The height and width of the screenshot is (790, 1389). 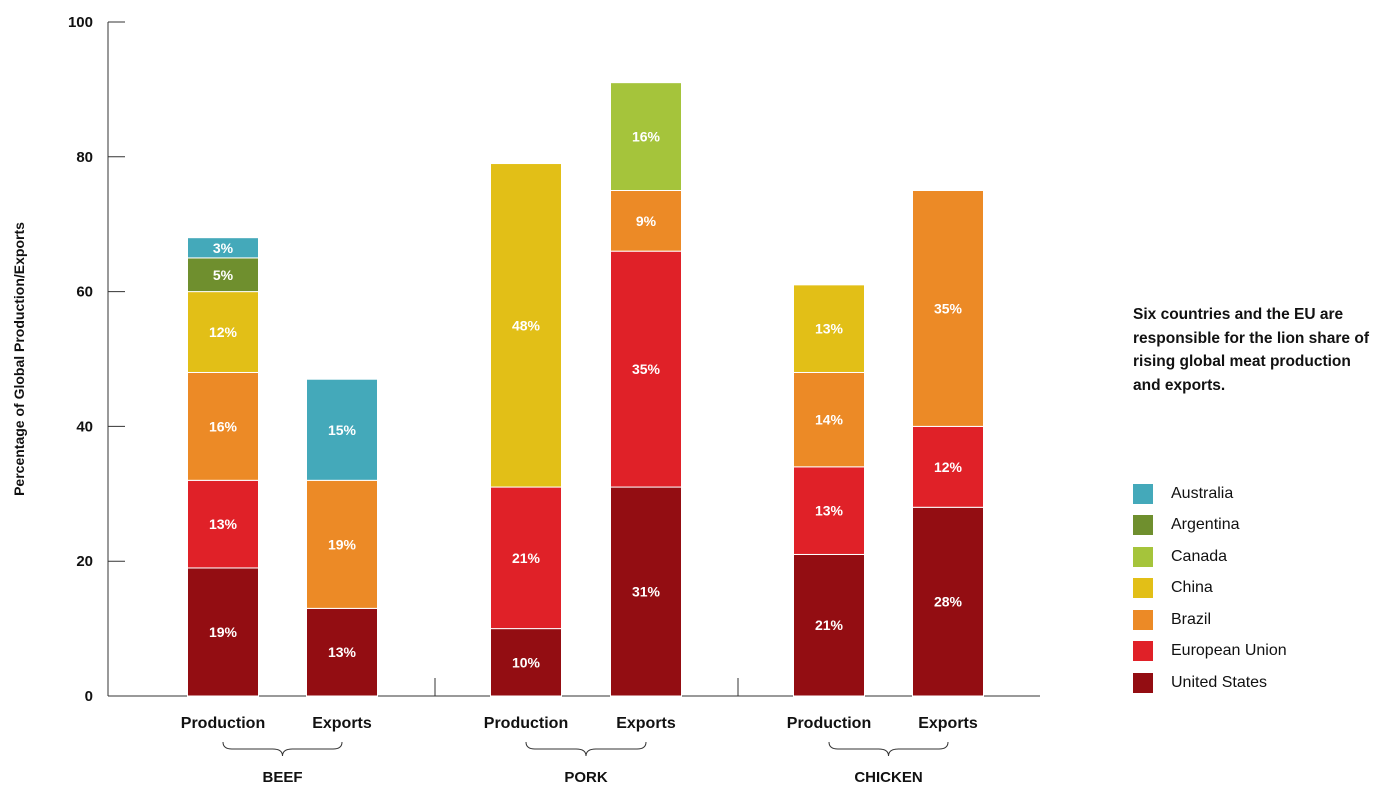 I want to click on segment-label-pork-production-european-union: 21%, so click(x=526, y=558).